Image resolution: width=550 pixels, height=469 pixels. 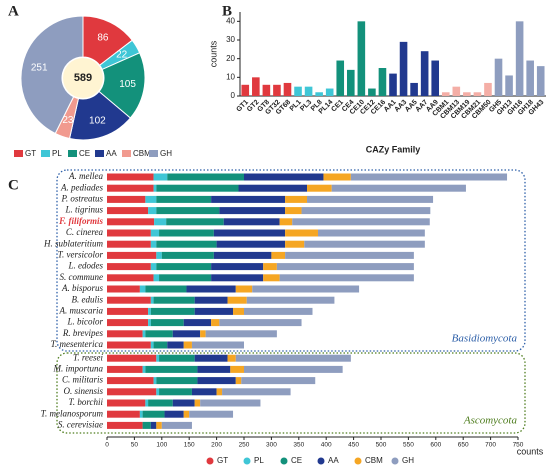 I want to click on pie-slice, so click(x=100, y=115).